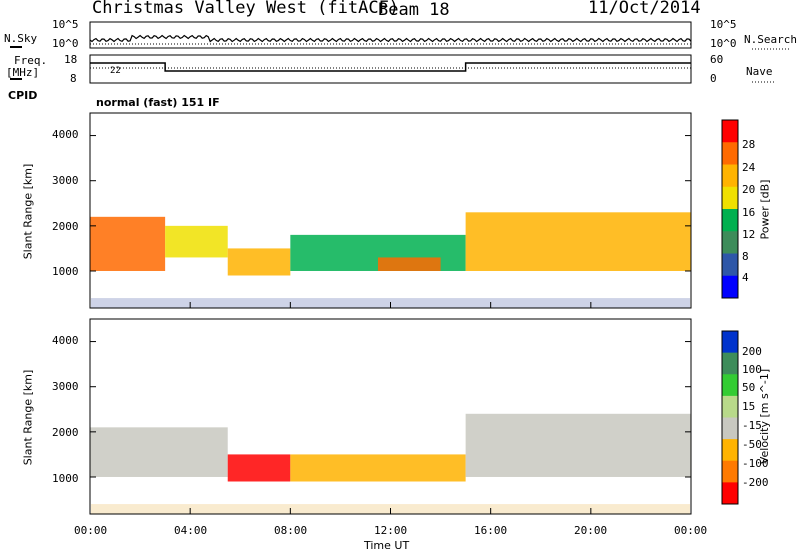 The height and width of the screenshot is (554, 800). I want to click on velocity-range-tick-1000: 1000, so click(65, 478).